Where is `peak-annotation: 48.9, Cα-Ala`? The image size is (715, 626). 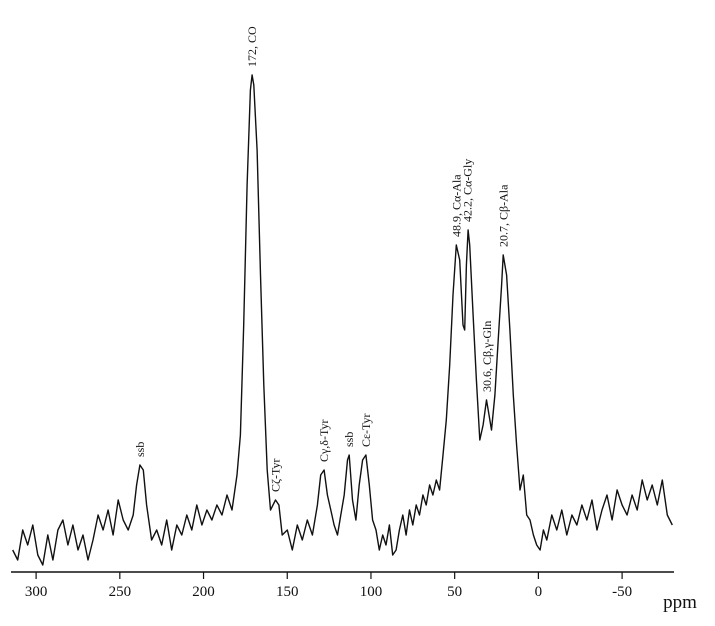 peak-annotation: 48.9, Cα-Ala is located at coordinates (457, 205).